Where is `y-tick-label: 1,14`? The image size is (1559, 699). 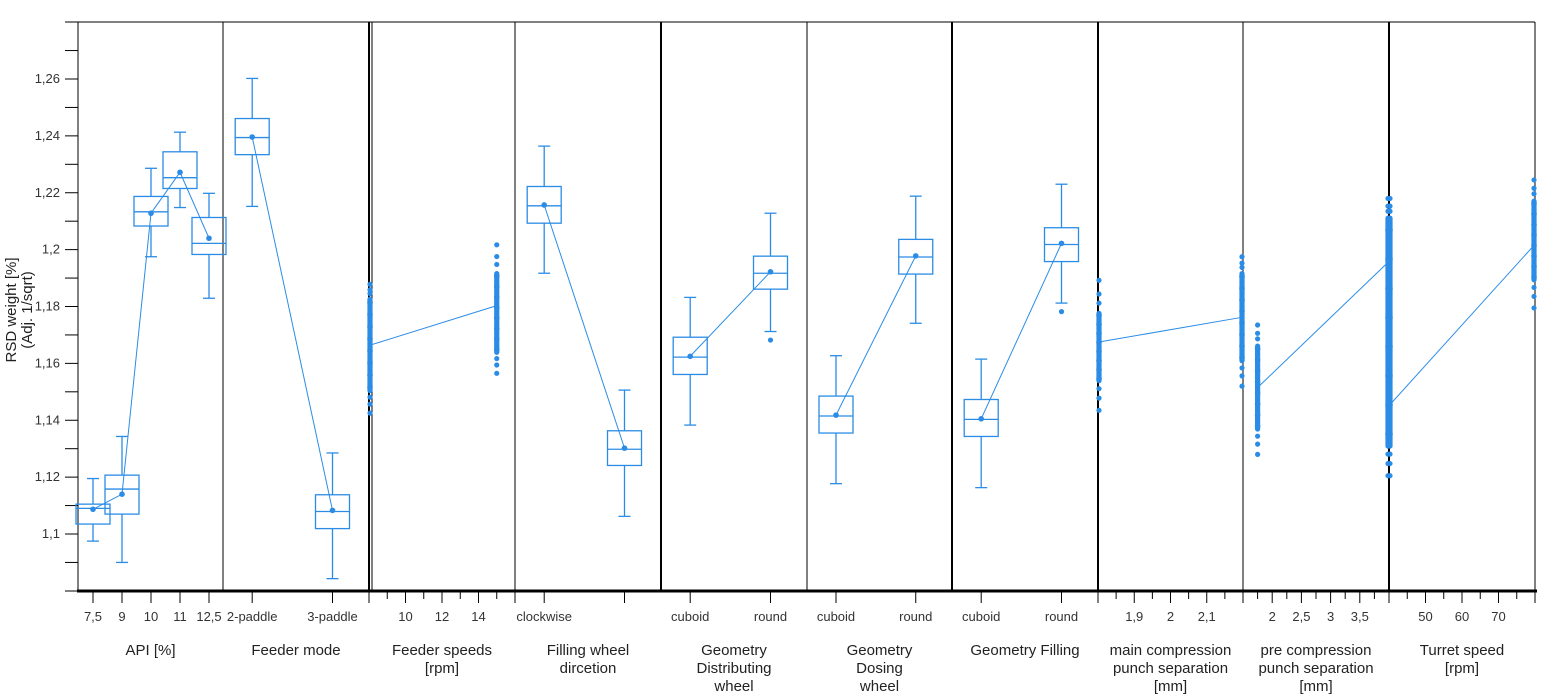 y-tick-label: 1,14 is located at coordinates (47, 419).